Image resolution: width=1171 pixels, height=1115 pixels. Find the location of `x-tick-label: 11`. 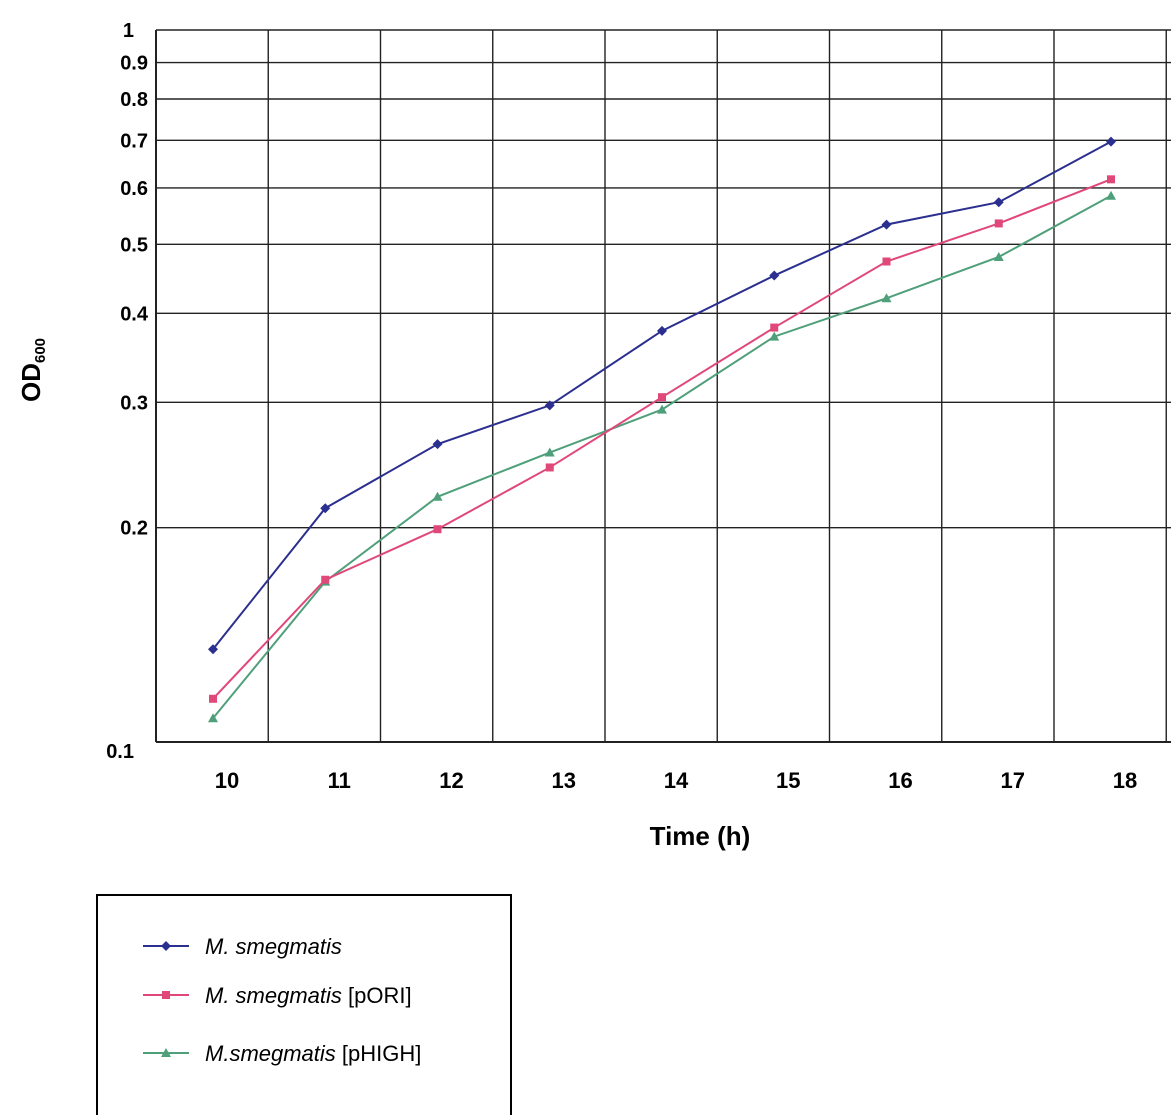

x-tick-label: 11 is located at coordinates (339, 780).